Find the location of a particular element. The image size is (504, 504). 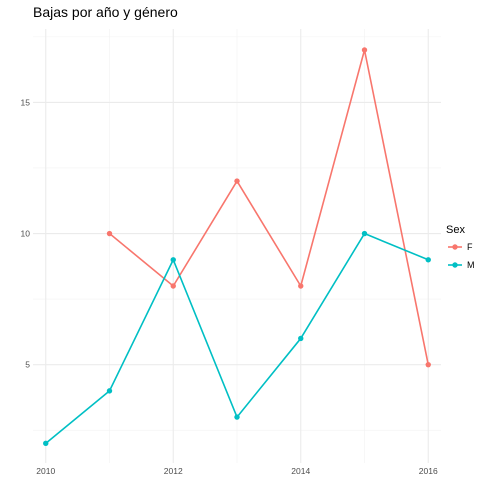

legend-item-F: F is located at coordinates (460, 247).